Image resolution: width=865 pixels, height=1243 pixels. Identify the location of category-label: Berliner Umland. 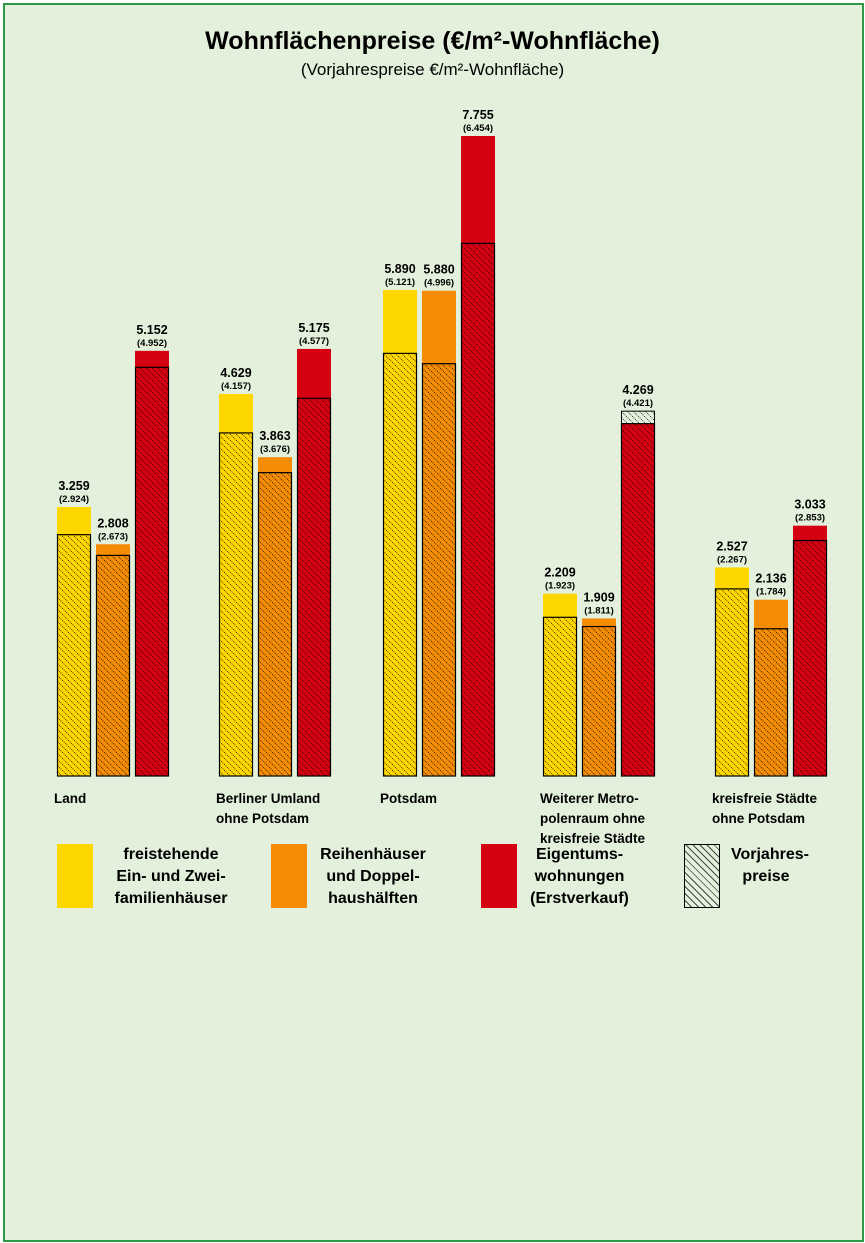
(268, 798).